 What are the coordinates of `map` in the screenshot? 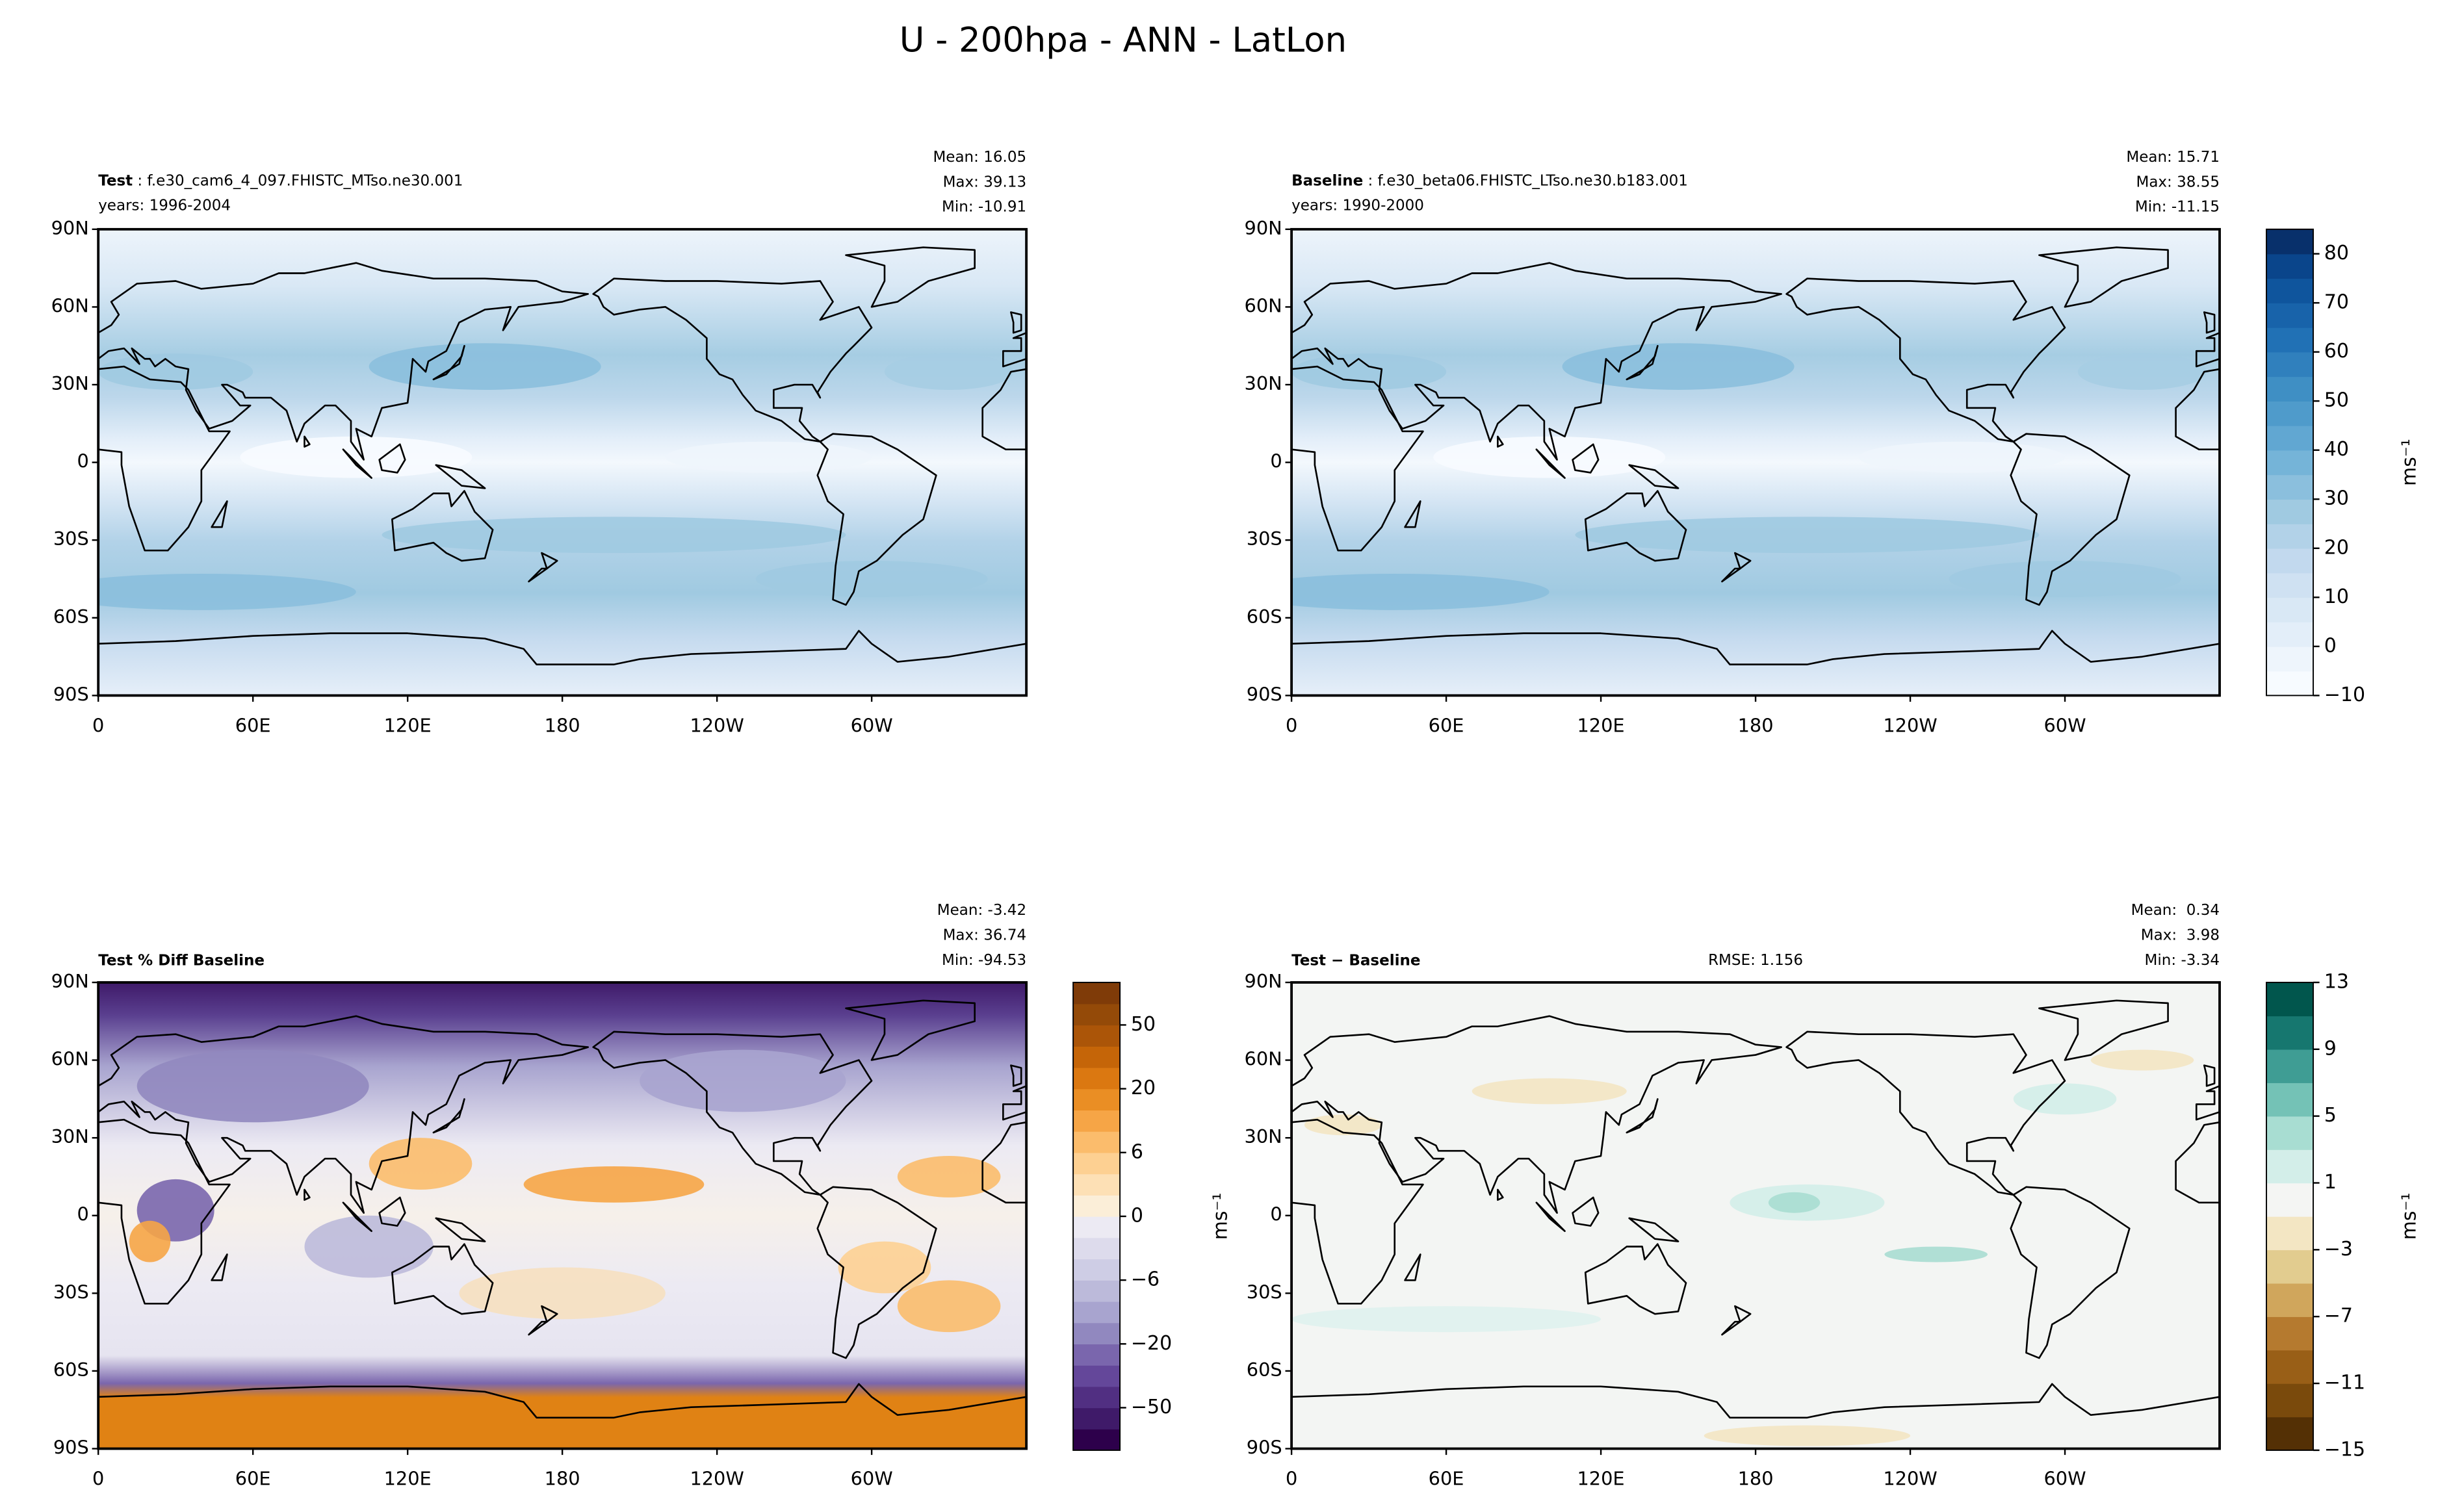 It's located at (562, 462).